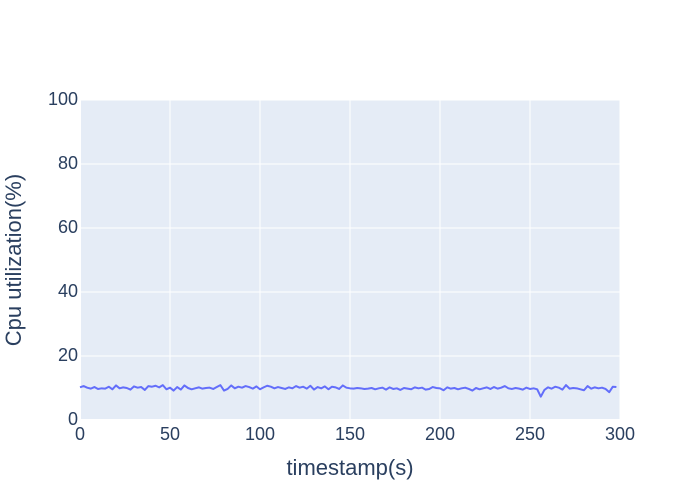 The image size is (700, 500). Describe the element at coordinates (68, 227) in the screenshot. I see `y-tick-label: 60` at that location.